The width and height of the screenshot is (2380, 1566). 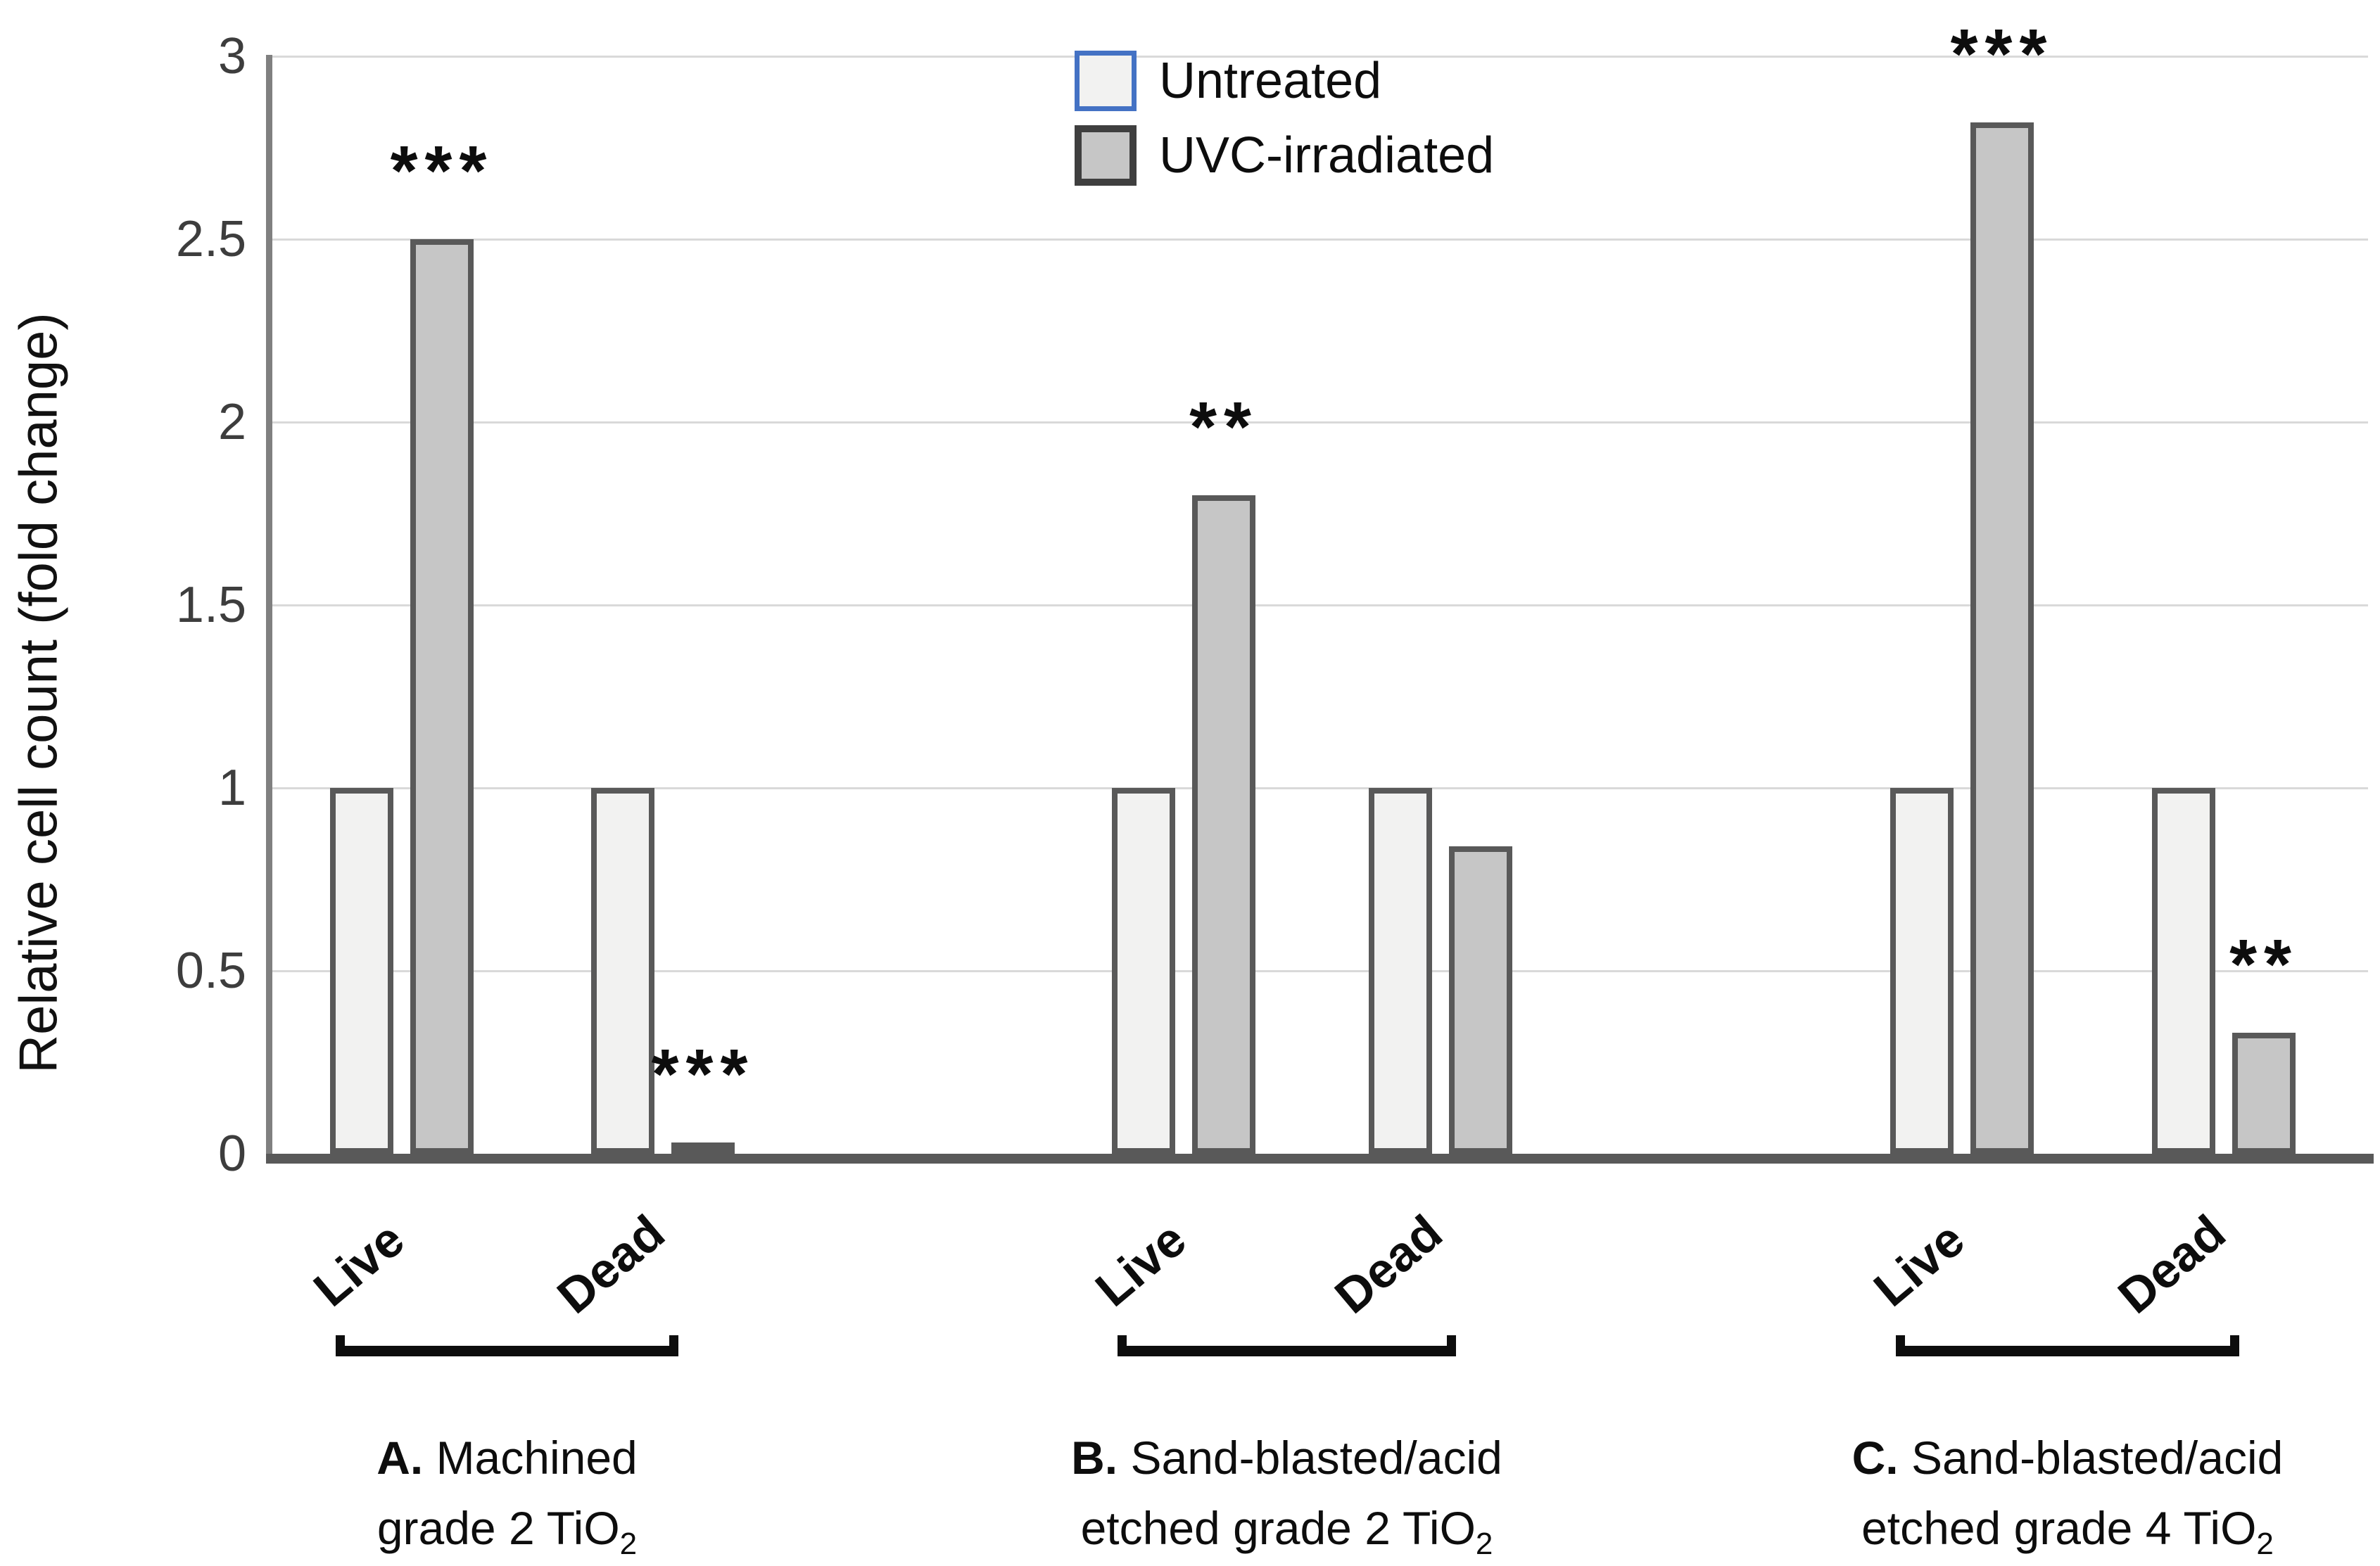 What do you see at coordinates (442, 696) in the screenshot?
I see `bar-a-live-uvc-irradiated` at bounding box center [442, 696].